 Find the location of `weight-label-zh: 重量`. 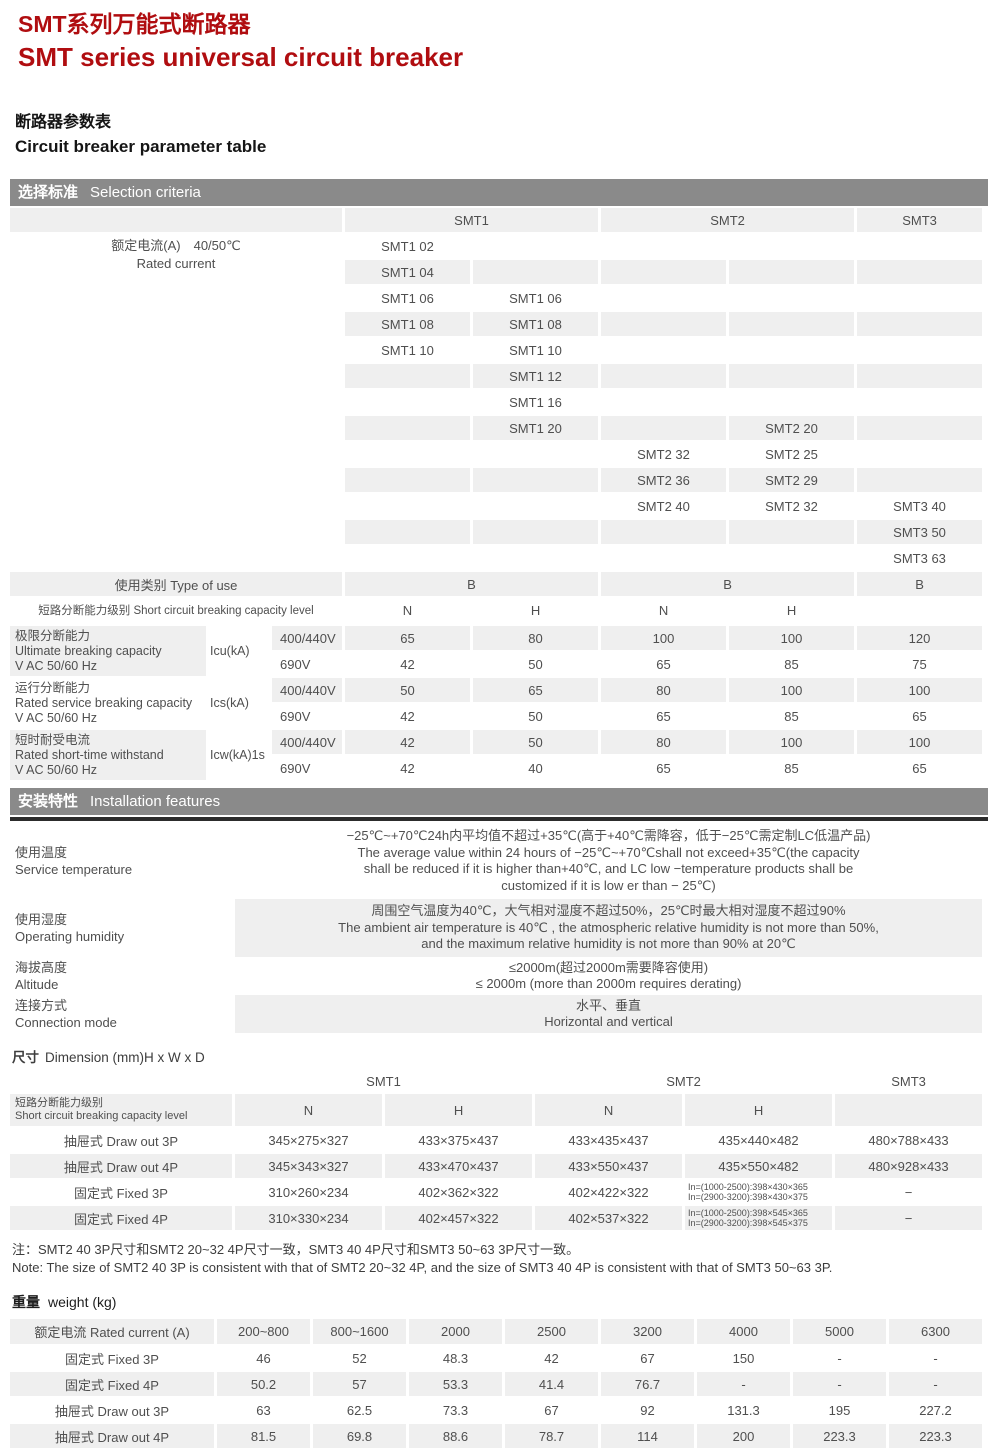

weight-label-zh: 重量 is located at coordinates (26, 1302).